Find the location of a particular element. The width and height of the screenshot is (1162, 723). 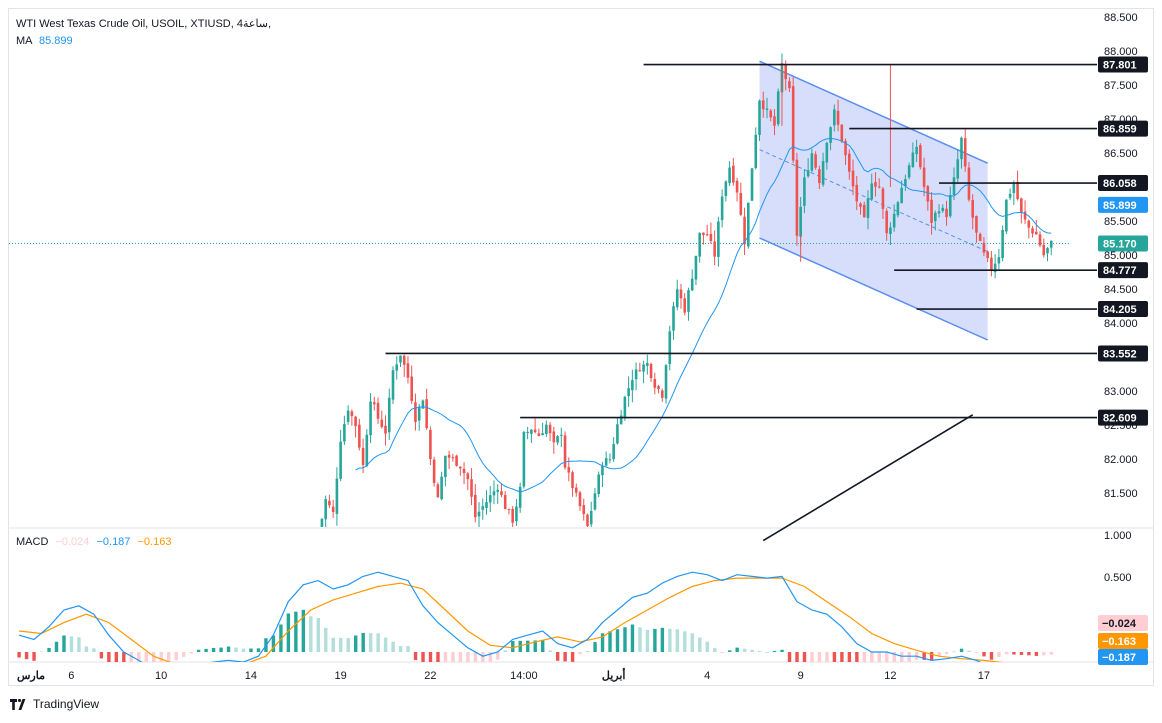

macd-line is located at coordinates (534, 622).